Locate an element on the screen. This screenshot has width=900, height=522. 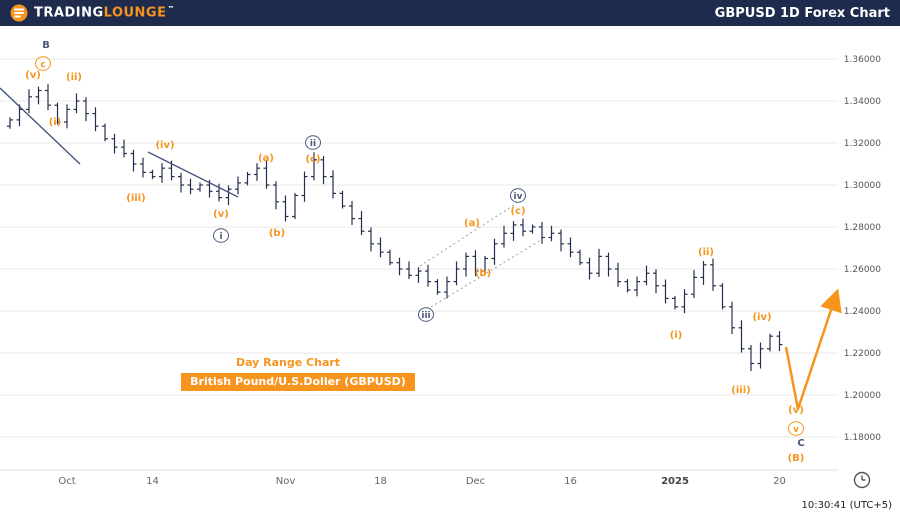
clock-icon-glyph is located at coordinates (862, 480).